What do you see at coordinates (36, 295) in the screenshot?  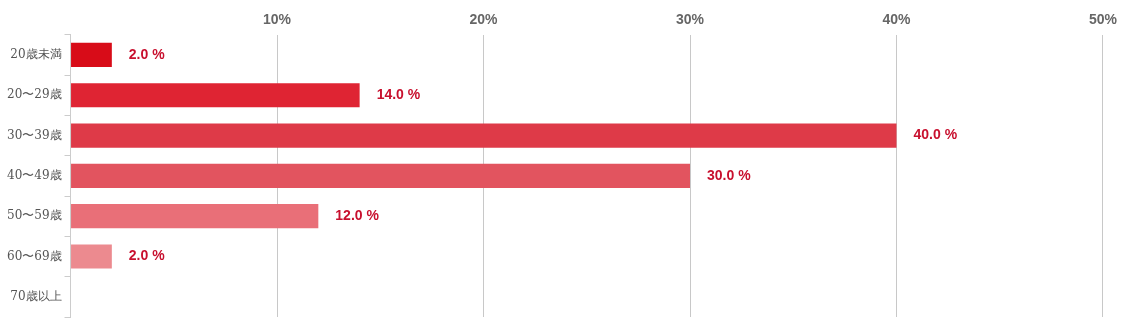 I see `y-tick-label: 70歳以上` at bounding box center [36, 295].